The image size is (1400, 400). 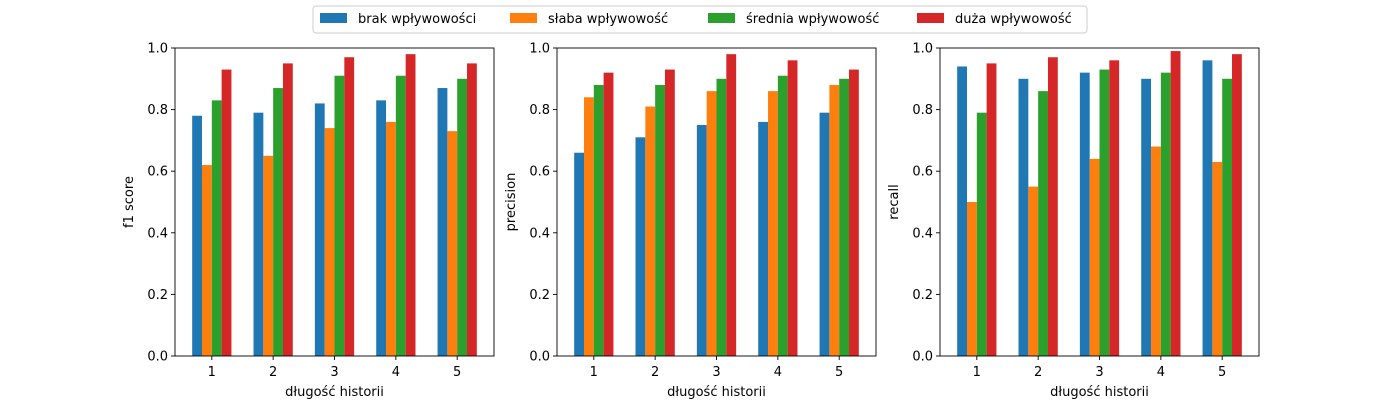 I want to click on bar-f1-score-s2-c1, so click(x=206, y=260).